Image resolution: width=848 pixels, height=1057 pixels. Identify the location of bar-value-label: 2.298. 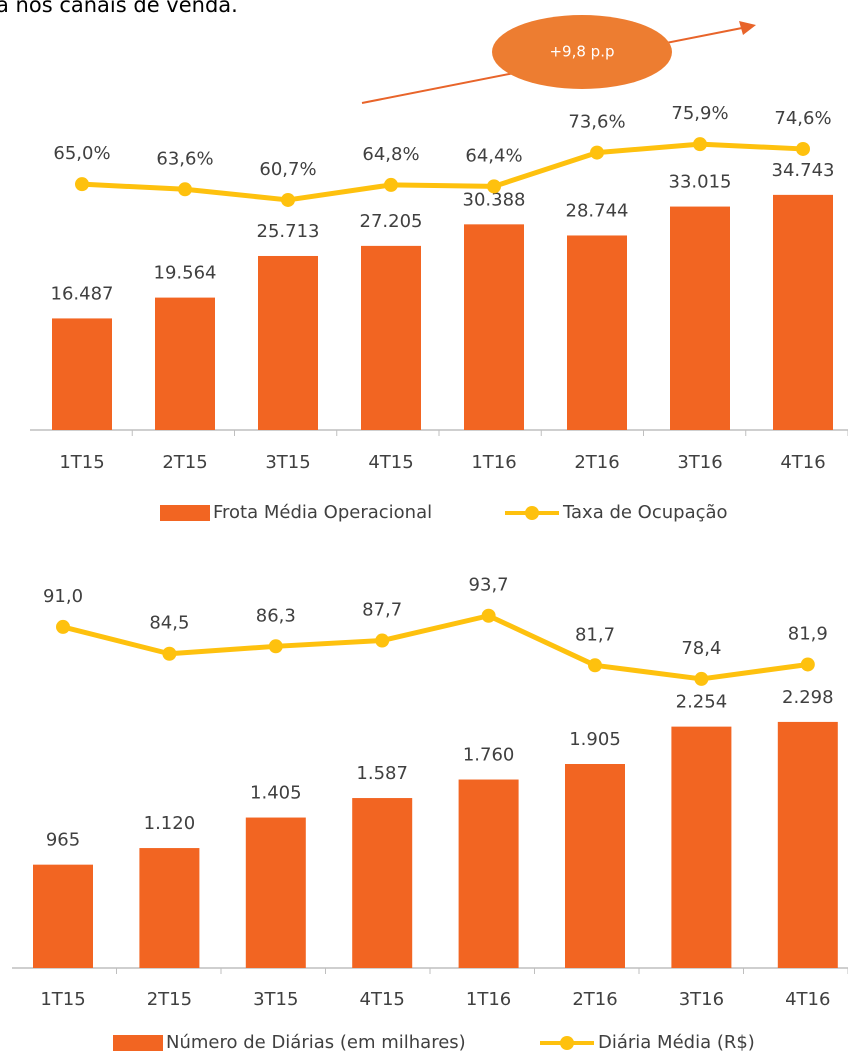
(808, 697).